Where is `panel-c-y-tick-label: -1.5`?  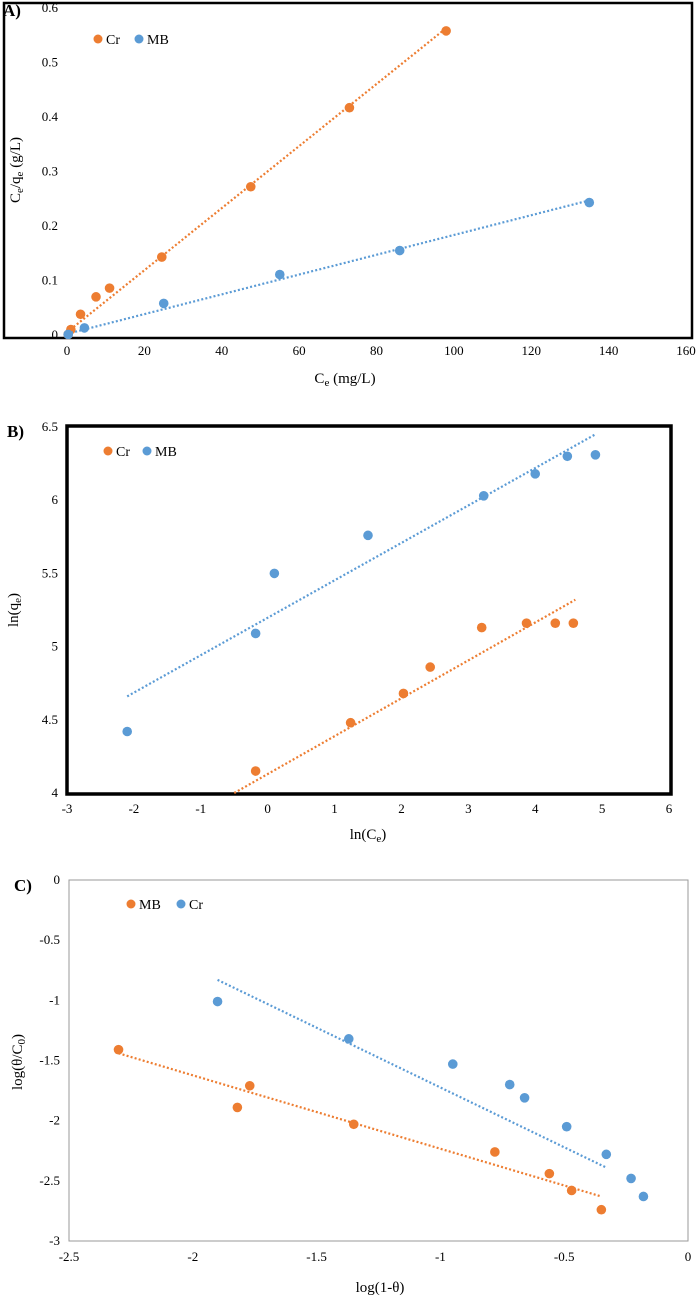
panel-c-y-tick-label: -1.5 is located at coordinates (49, 1060).